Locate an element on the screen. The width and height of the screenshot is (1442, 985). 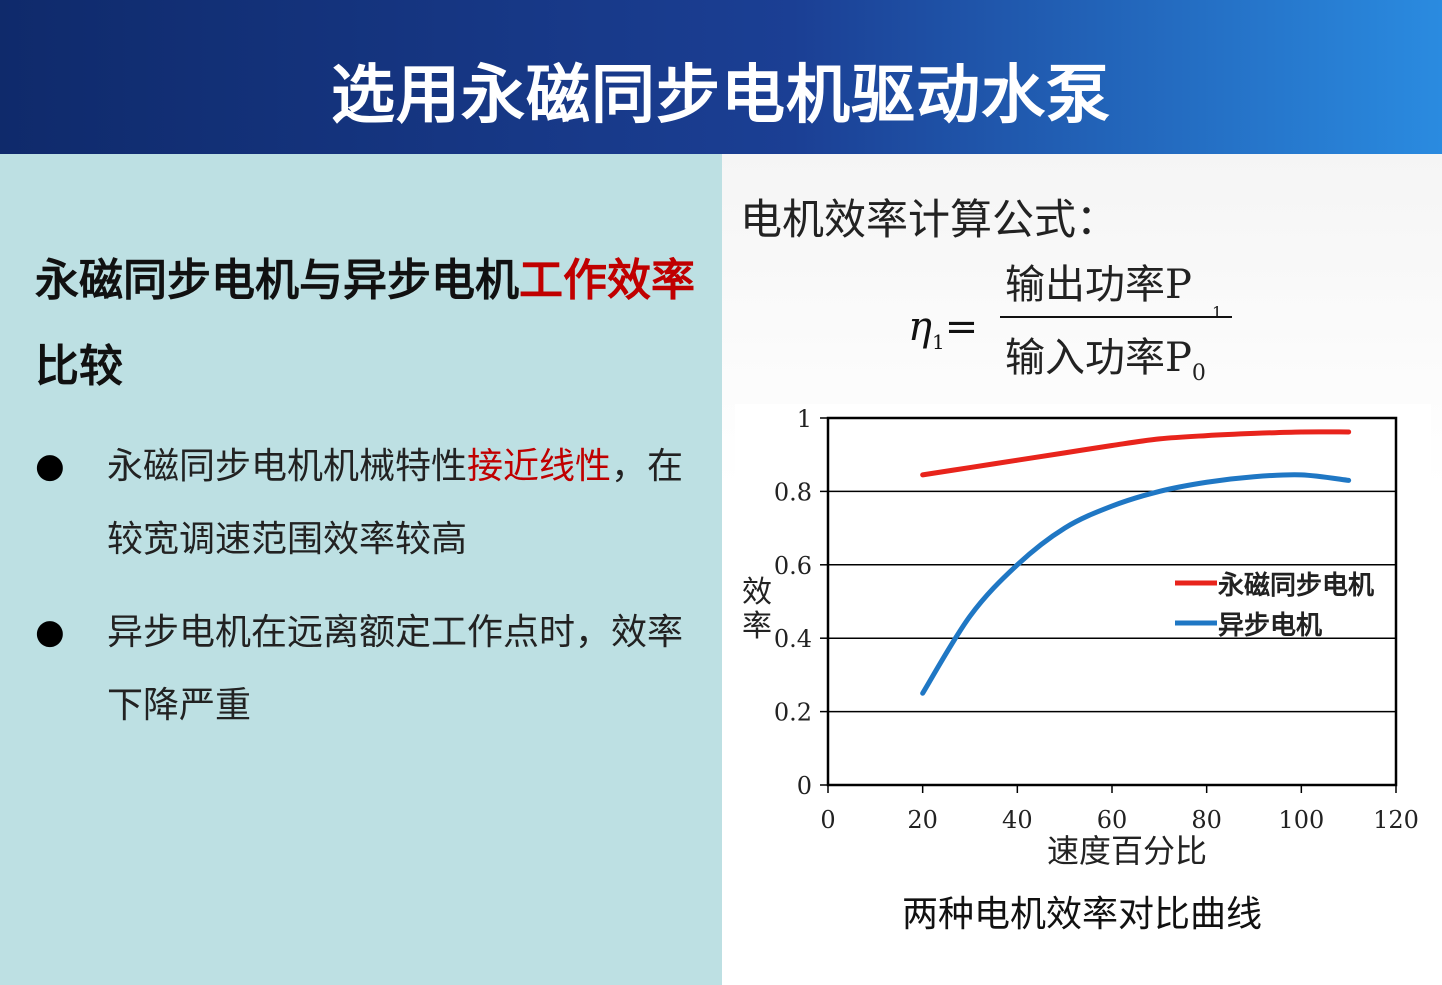
x-tick-label: 40 is located at coordinates (1017, 820).